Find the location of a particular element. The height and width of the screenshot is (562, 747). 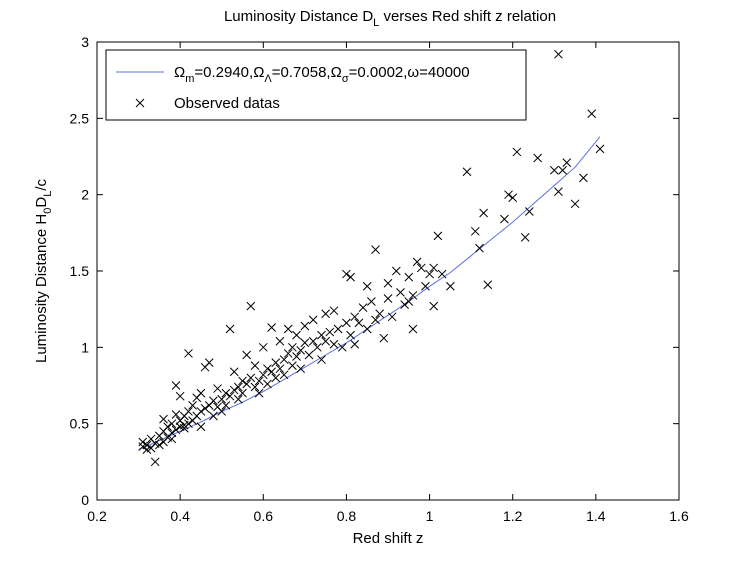

y-tick-label: 3 is located at coordinates (85, 42).